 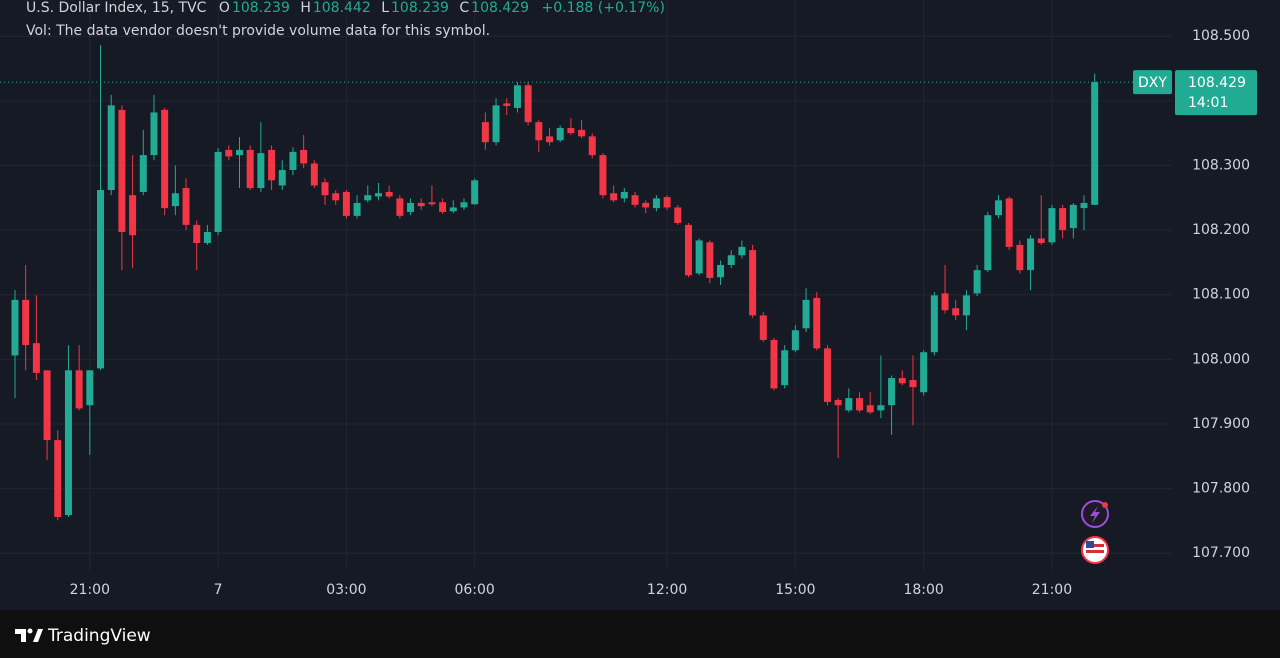 What do you see at coordinates (346, 590) in the screenshot?
I see `x-tick-label: 03:00` at bounding box center [346, 590].